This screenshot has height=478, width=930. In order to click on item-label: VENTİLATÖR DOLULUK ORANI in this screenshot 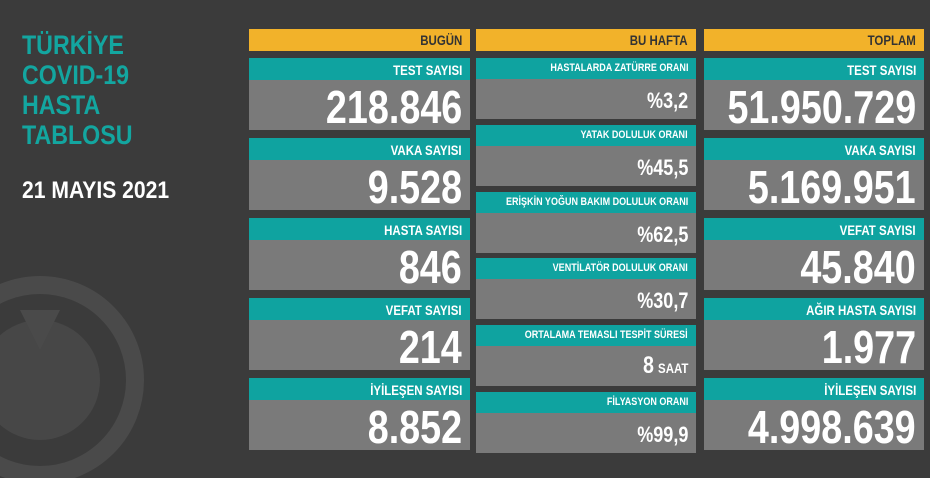, I will do `click(620, 268)`.